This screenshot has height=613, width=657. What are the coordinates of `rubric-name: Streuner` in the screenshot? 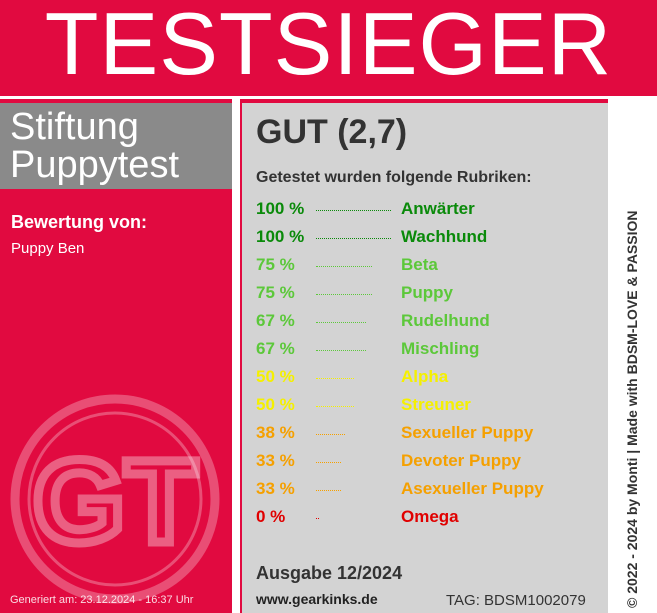 It's located at (436, 404).